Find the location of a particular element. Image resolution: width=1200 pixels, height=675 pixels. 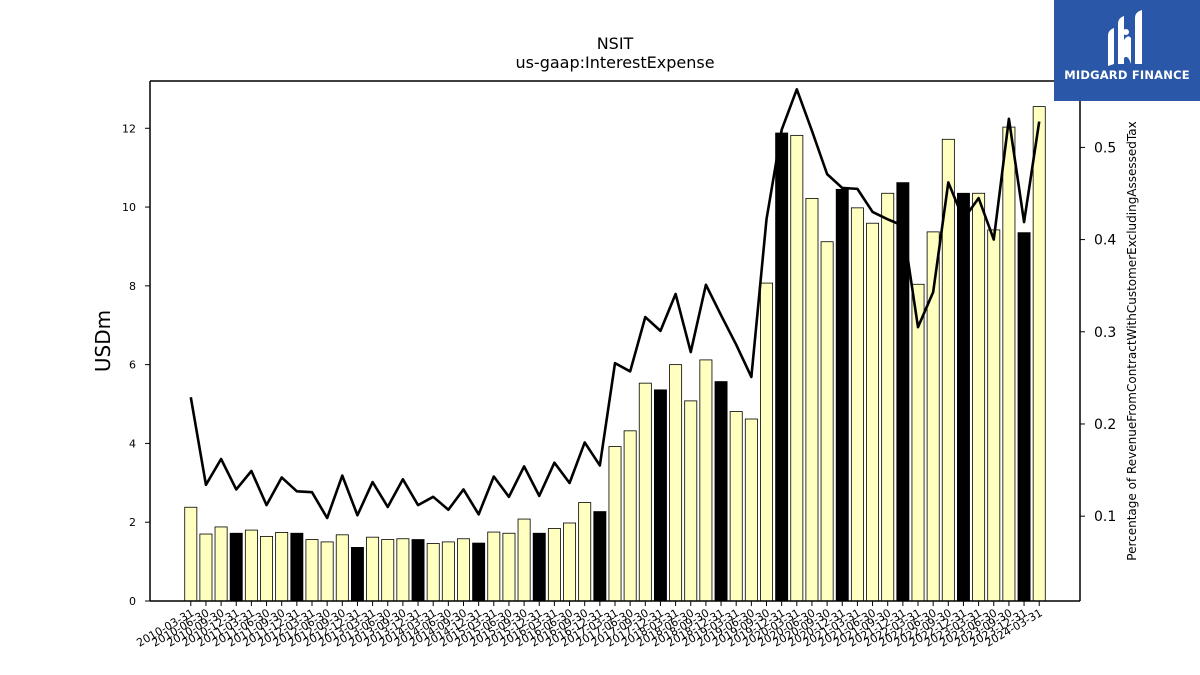

y2-tick-label: 0.3 is located at coordinates (1105, 333).